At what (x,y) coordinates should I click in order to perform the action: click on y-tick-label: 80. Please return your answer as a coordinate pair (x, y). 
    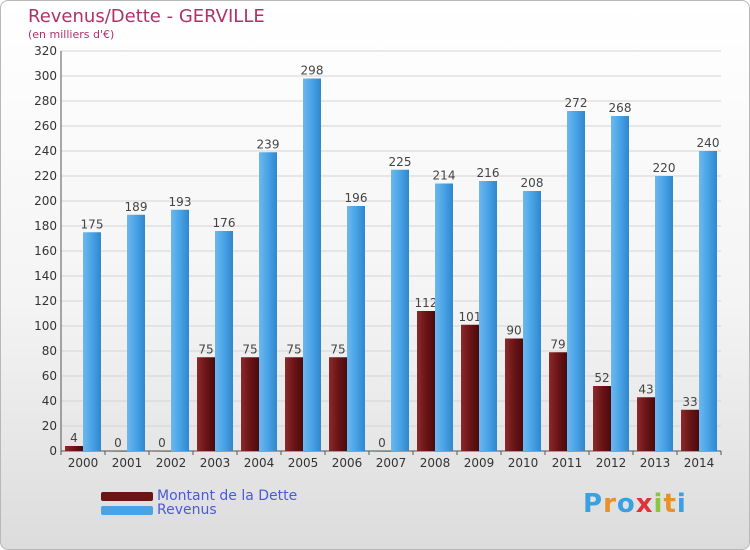
    Looking at the image, I should click on (49, 351).